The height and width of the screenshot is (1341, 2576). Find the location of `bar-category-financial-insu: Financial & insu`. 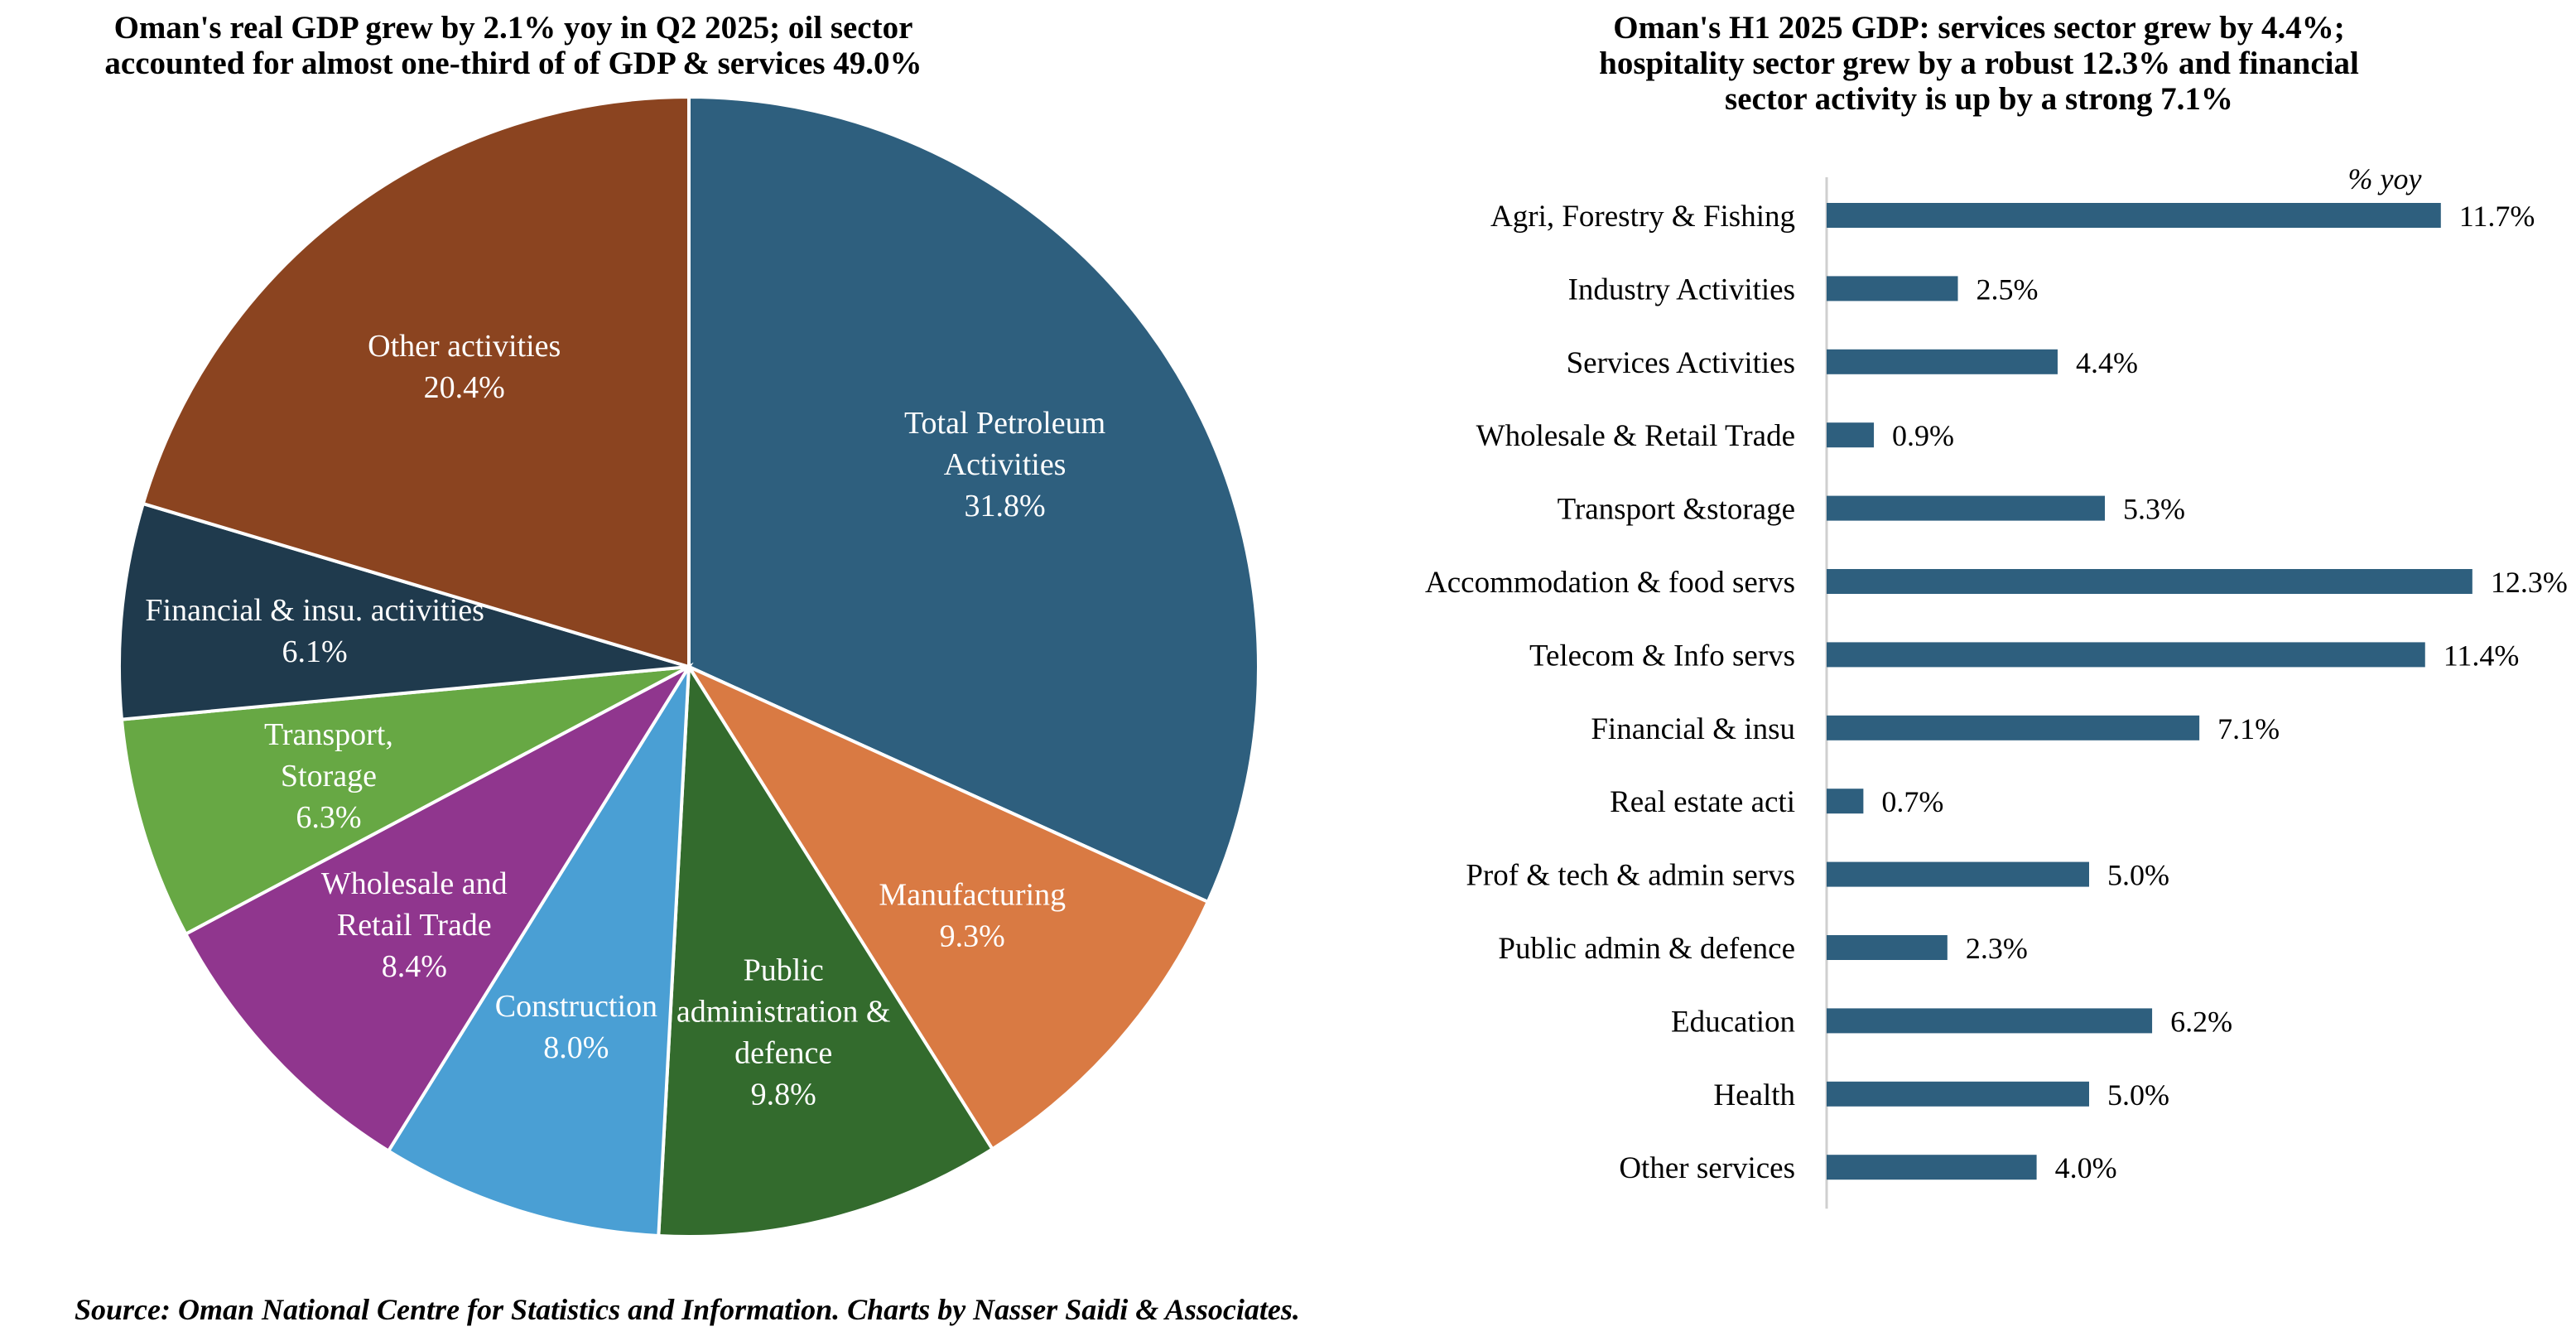

bar-category-financial-insu: Financial & insu is located at coordinates (1693, 729).